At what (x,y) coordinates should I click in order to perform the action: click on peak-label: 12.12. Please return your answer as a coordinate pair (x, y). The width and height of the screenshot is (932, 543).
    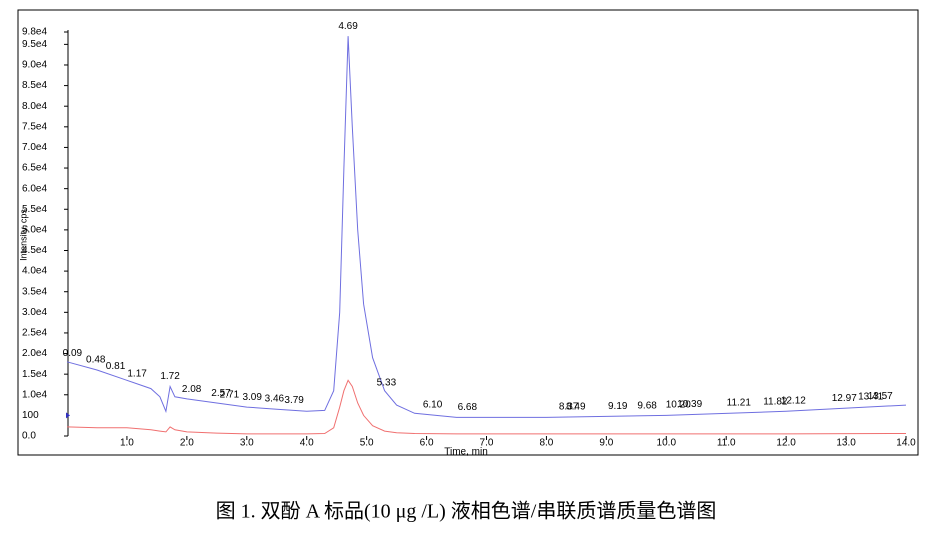
    Looking at the image, I should click on (793, 401).